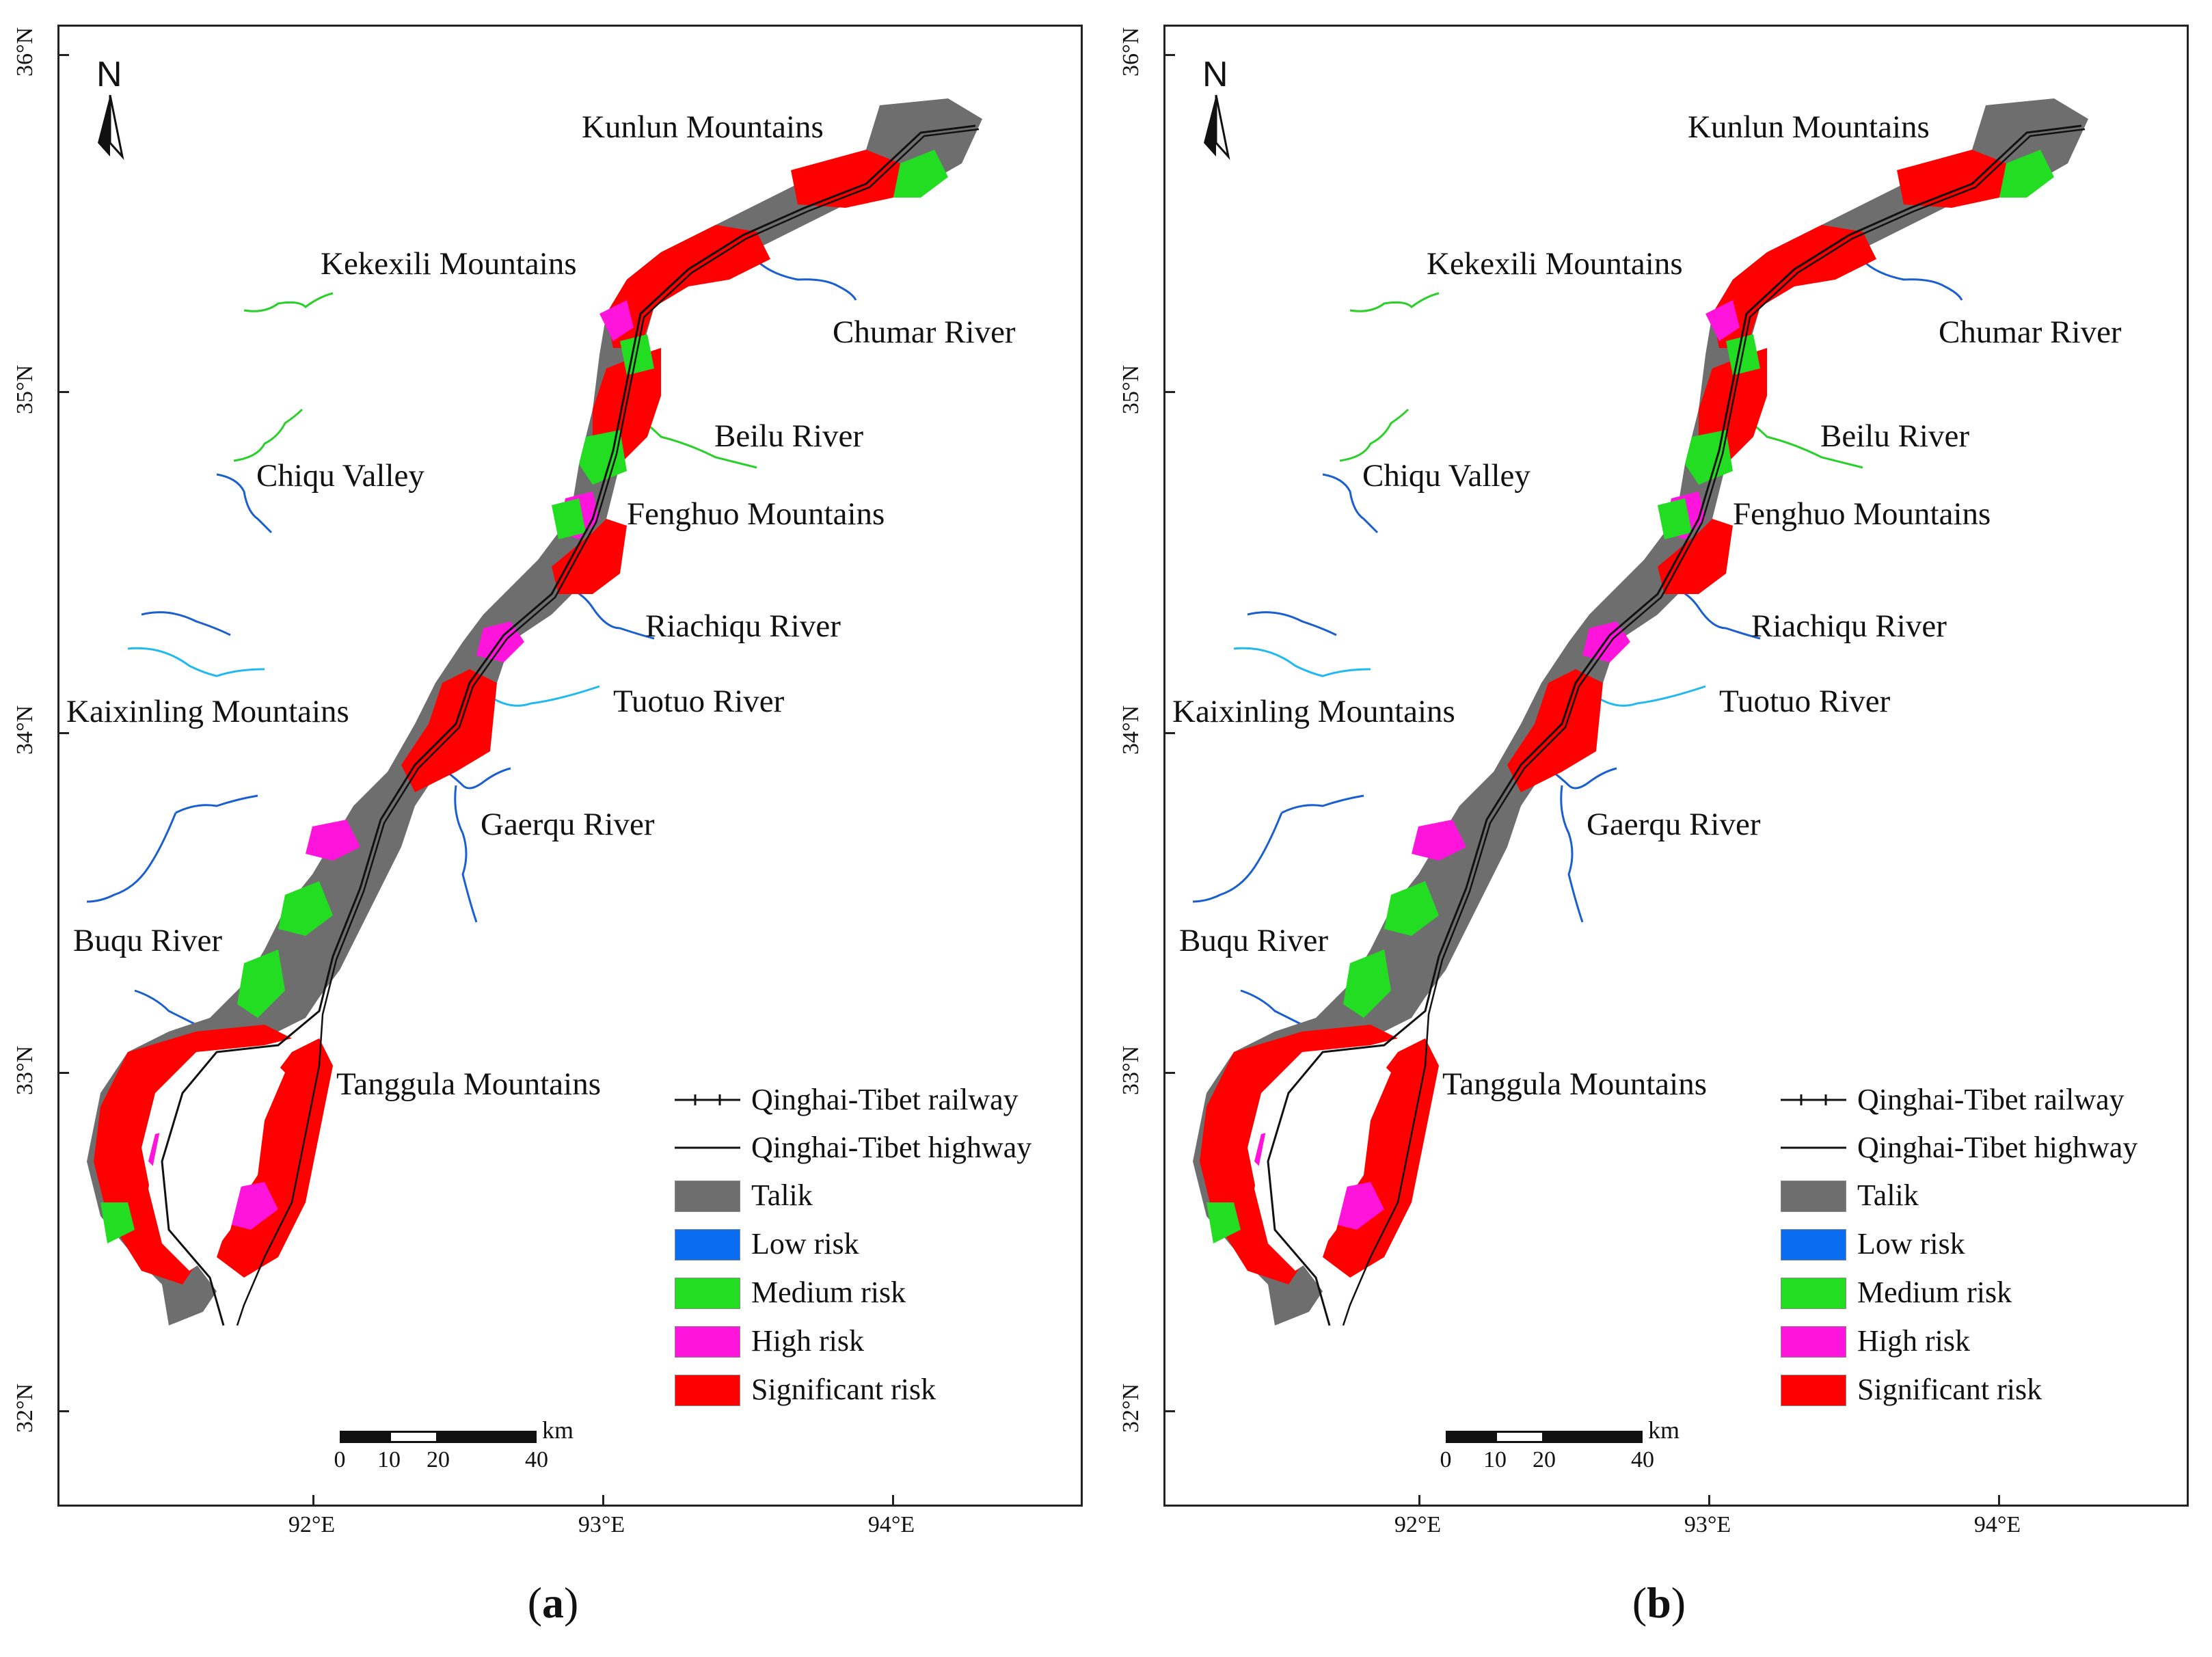 The height and width of the screenshot is (1657, 2212). What do you see at coordinates (216, 1161) in the screenshot?
I see `tanggula-loop-hole` at bounding box center [216, 1161].